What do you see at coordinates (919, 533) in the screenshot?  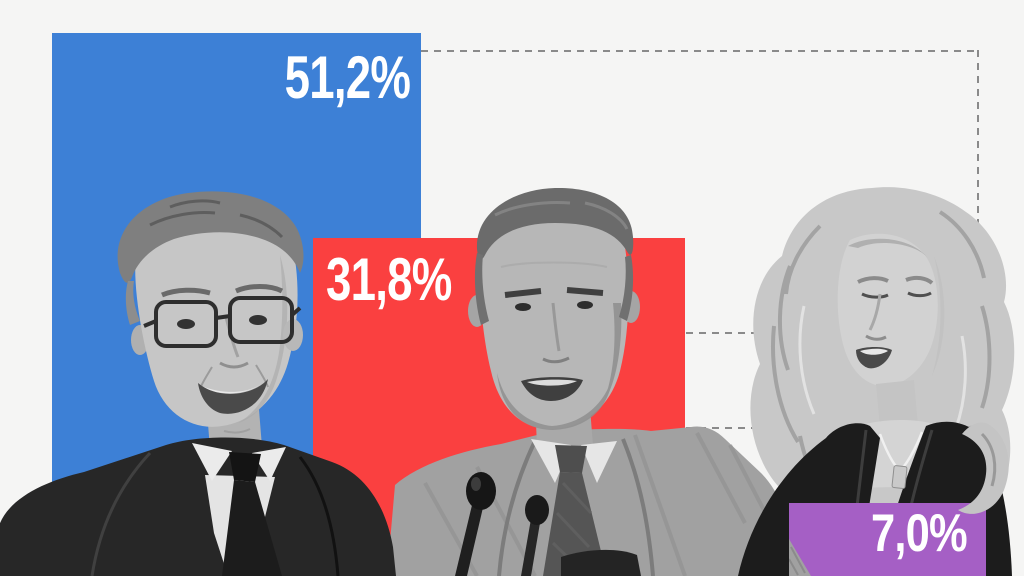 I see `purple-bar-value-label: 7,0%` at bounding box center [919, 533].